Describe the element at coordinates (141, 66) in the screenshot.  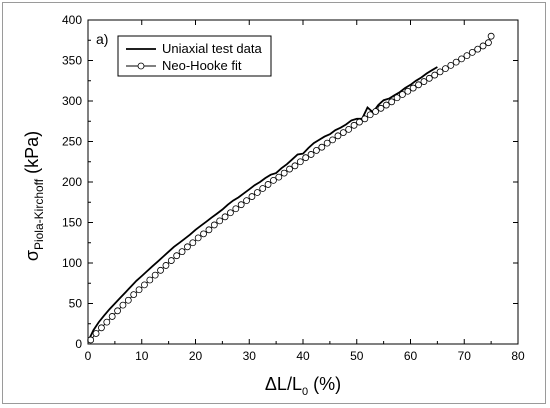
I see `legend-swatch-marker` at that location.